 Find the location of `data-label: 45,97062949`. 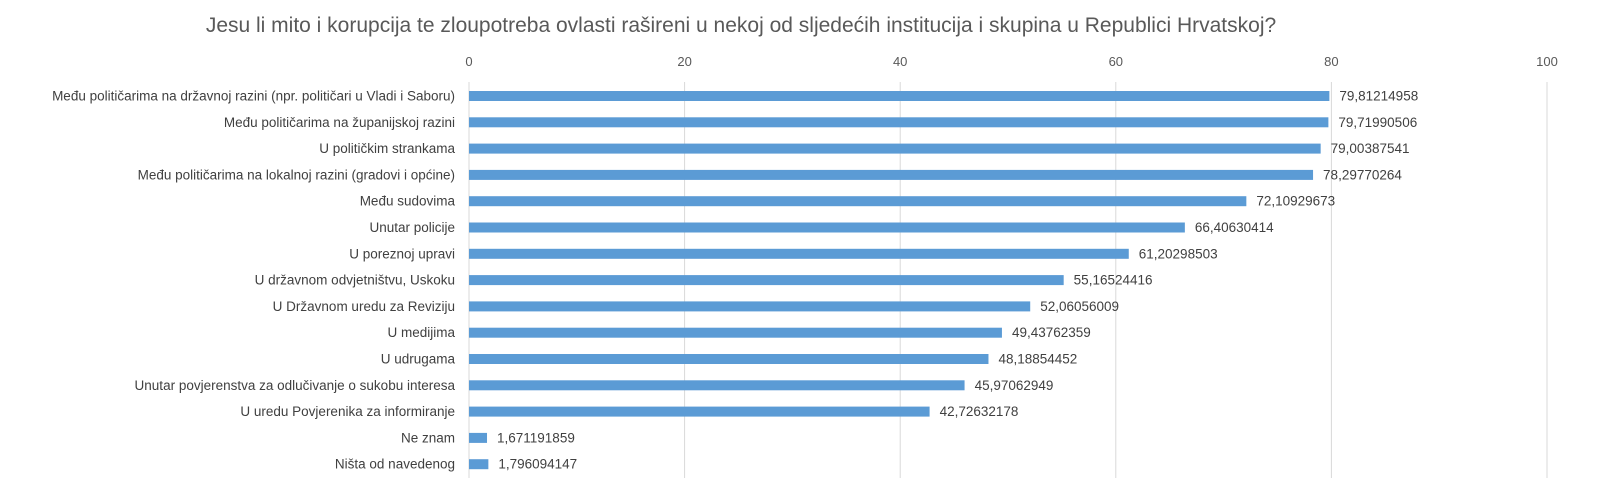

data-label: 45,97062949 is located at coordinates (1014, 385).